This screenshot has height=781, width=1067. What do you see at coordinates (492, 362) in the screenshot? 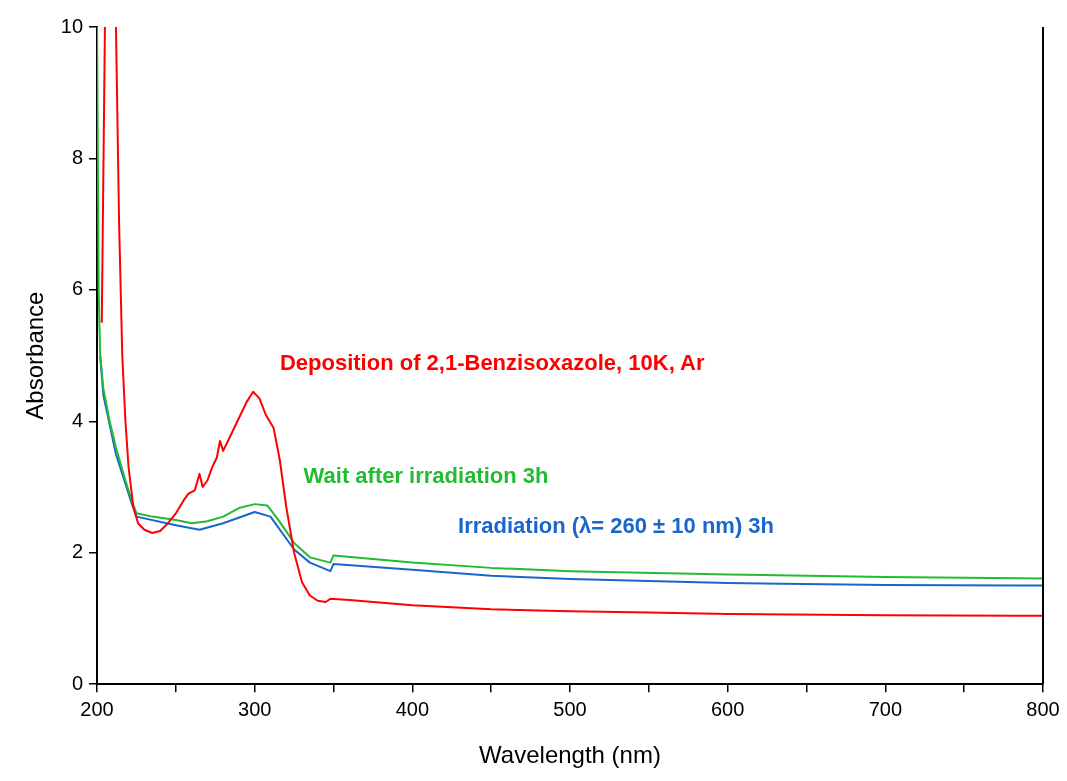
I see `series-label: Deposition of 2,1-Benzisoxazole, 10K, Ar` at bounding box center [492, 362].